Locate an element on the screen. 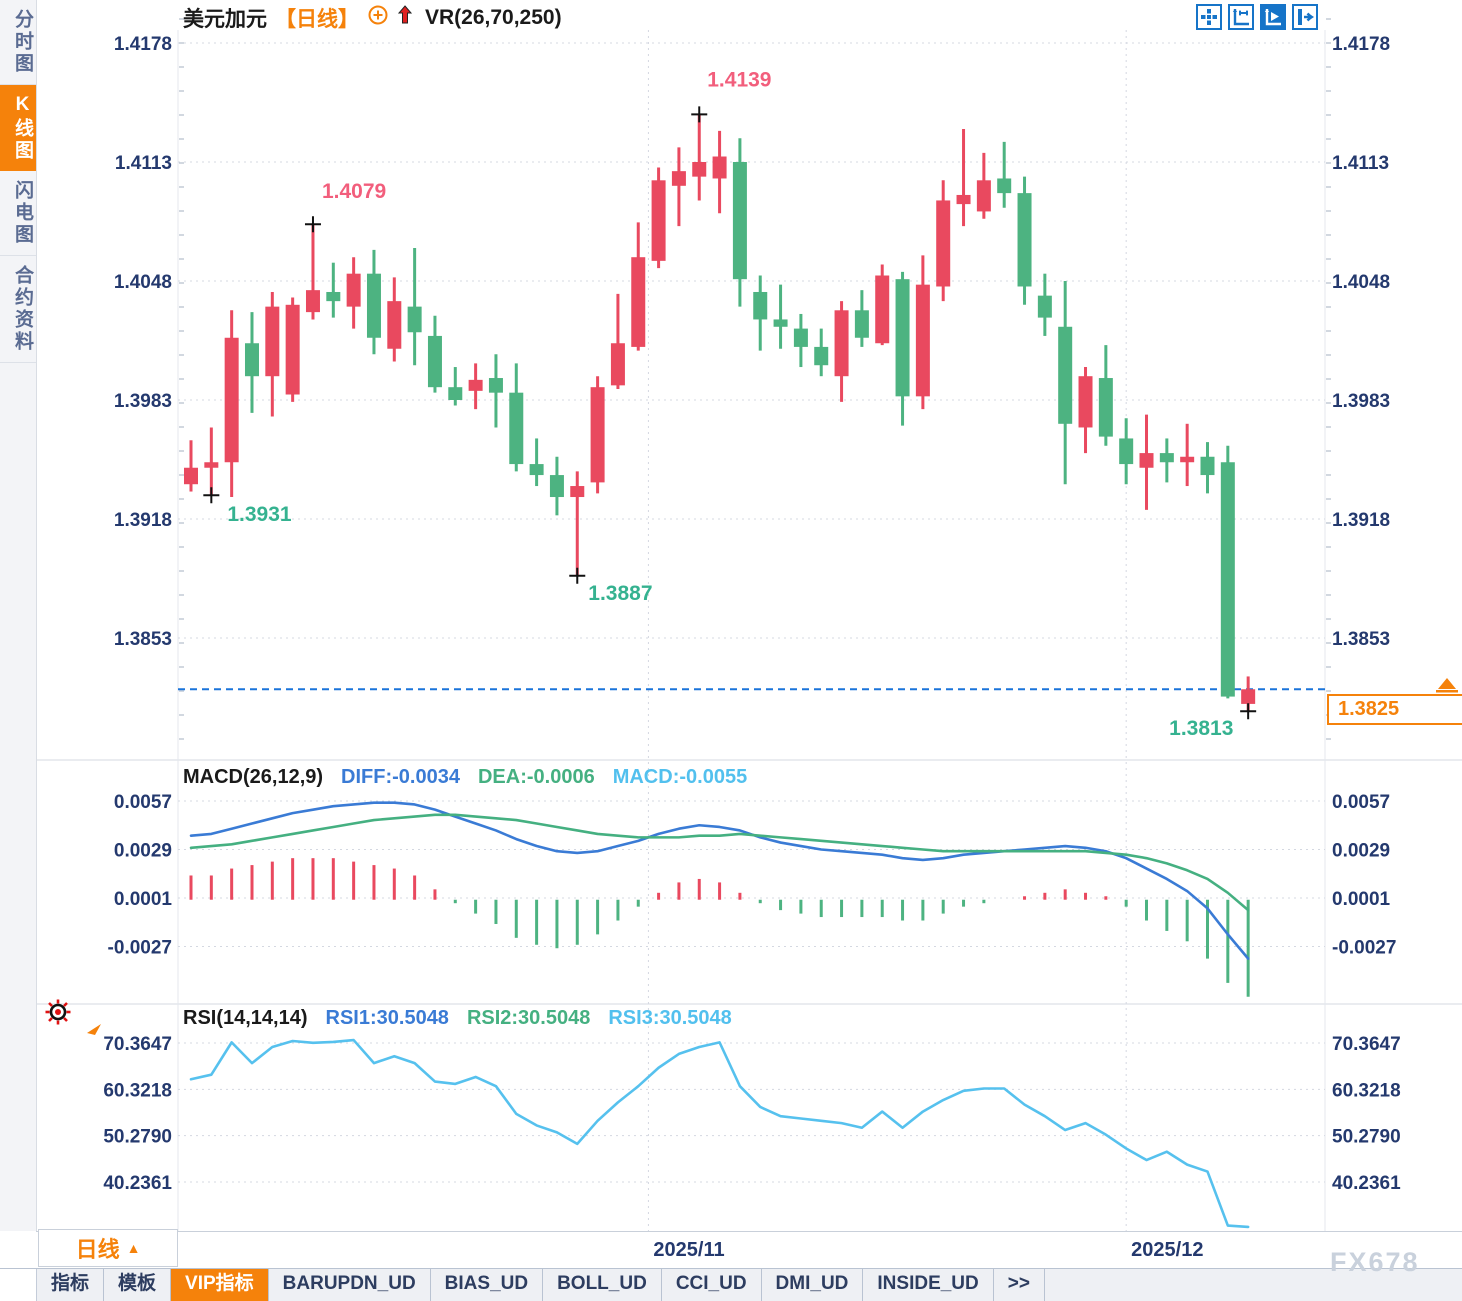 The image size is (1462, 1301). bottom-tab-9: >> is located at coordinates (1019, 1285).